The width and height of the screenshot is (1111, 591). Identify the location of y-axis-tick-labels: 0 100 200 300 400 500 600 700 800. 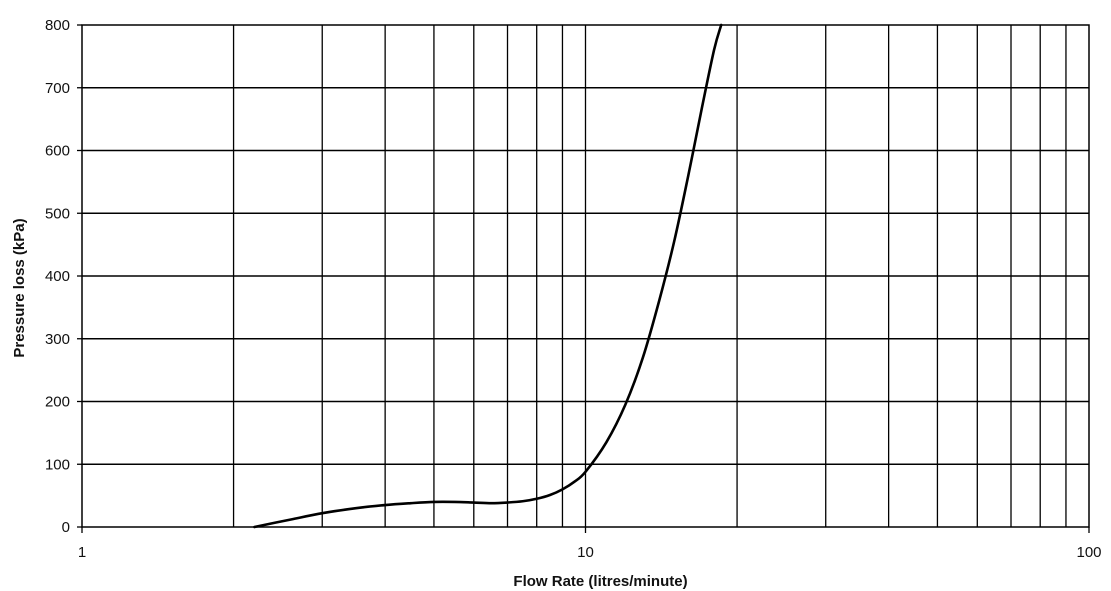
(63, 276).